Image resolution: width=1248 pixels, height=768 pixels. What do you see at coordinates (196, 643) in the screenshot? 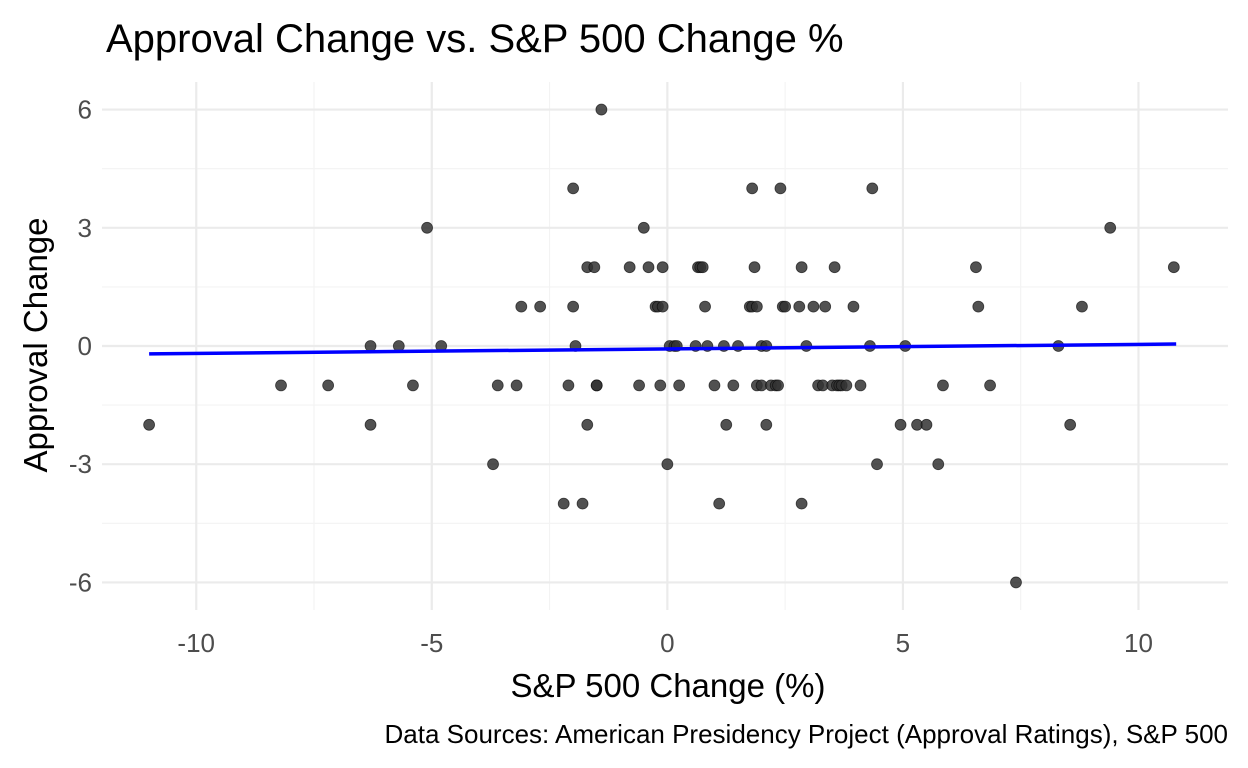
I see `x-tick-label: -10` at bounding box center [196, 643].